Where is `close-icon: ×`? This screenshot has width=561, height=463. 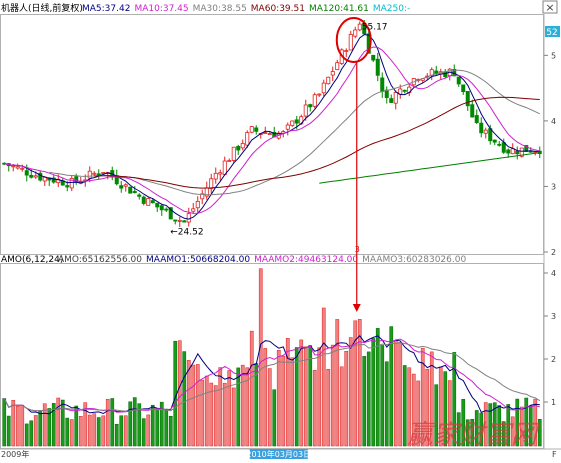
close-icon: × is located at coordinates (549, 7).